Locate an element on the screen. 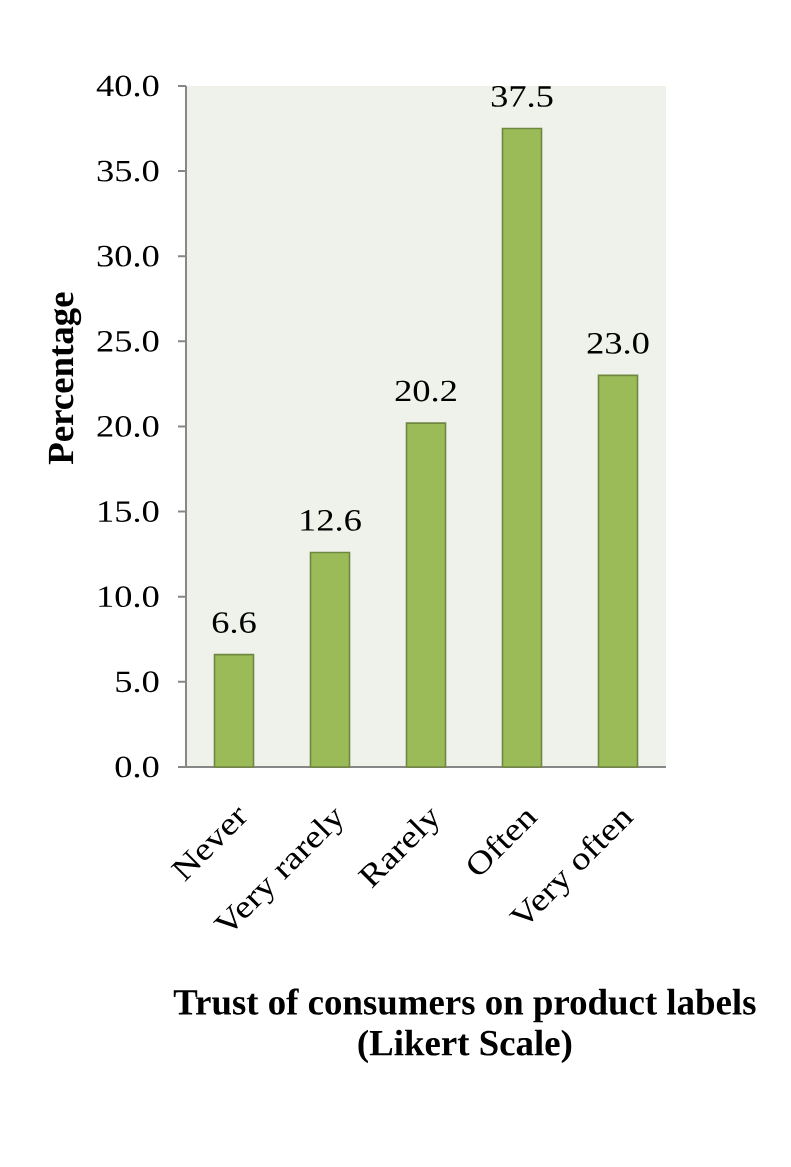  y-tick-label: 25.0 is located at coordinates (128, 341).